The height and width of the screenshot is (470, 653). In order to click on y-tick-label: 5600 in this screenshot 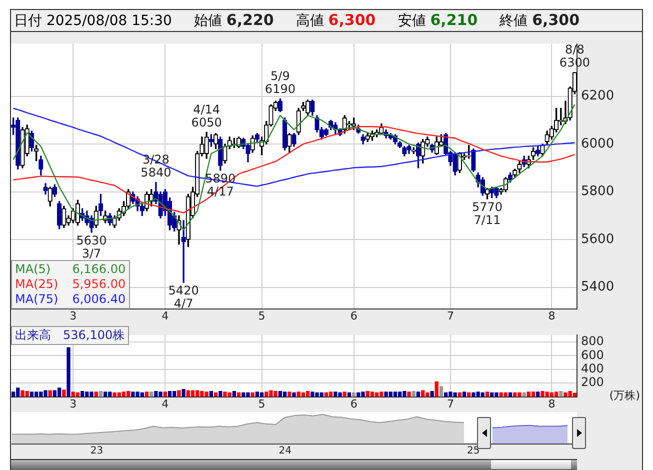, I will do `click(597, 239)`.